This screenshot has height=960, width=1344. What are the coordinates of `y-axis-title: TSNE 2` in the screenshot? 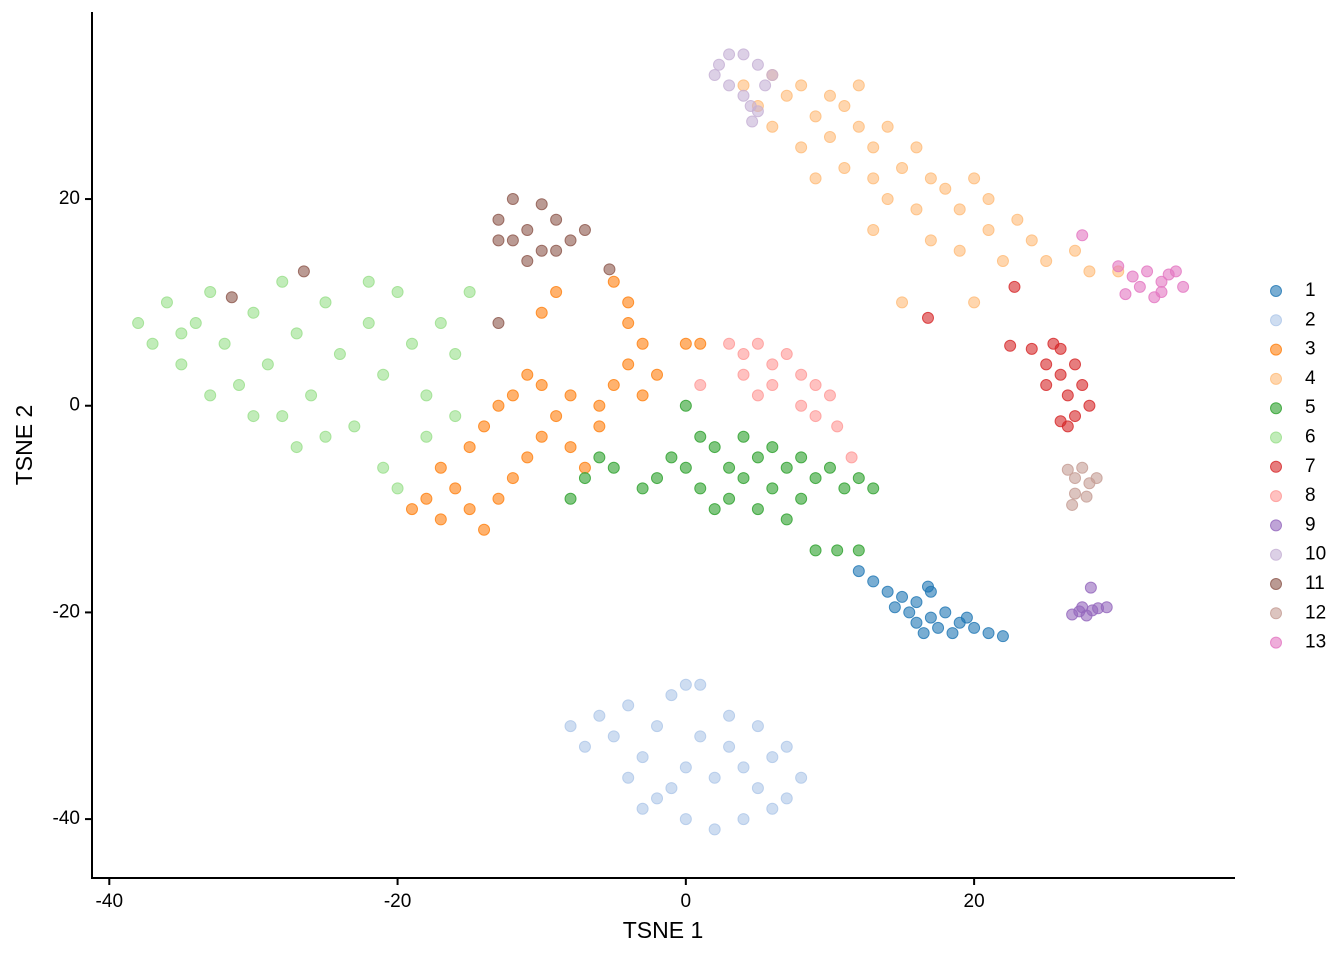 It's located at (24, 445).